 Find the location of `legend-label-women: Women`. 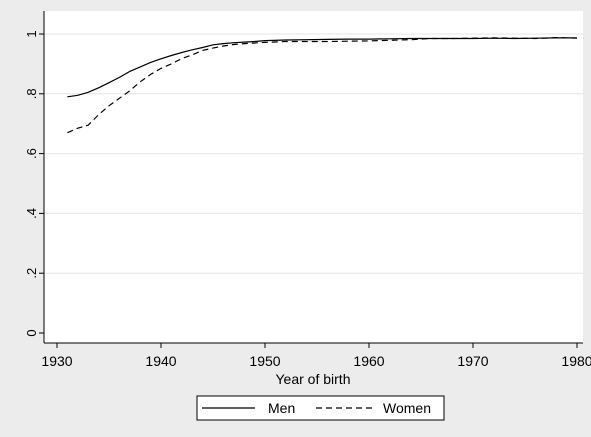

legend-label-women: Women is located at coordinates (407, 408).